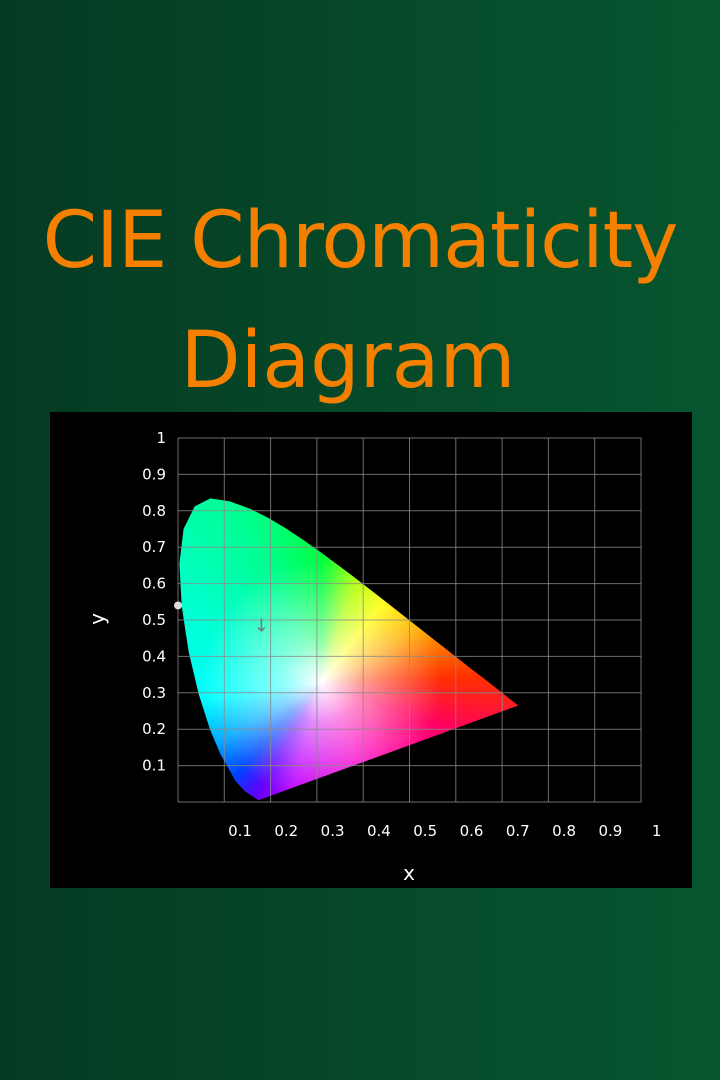 This screenshot has width=720, height=1080. I want to click on x-tick-label: 0.3, so click(333, 831).